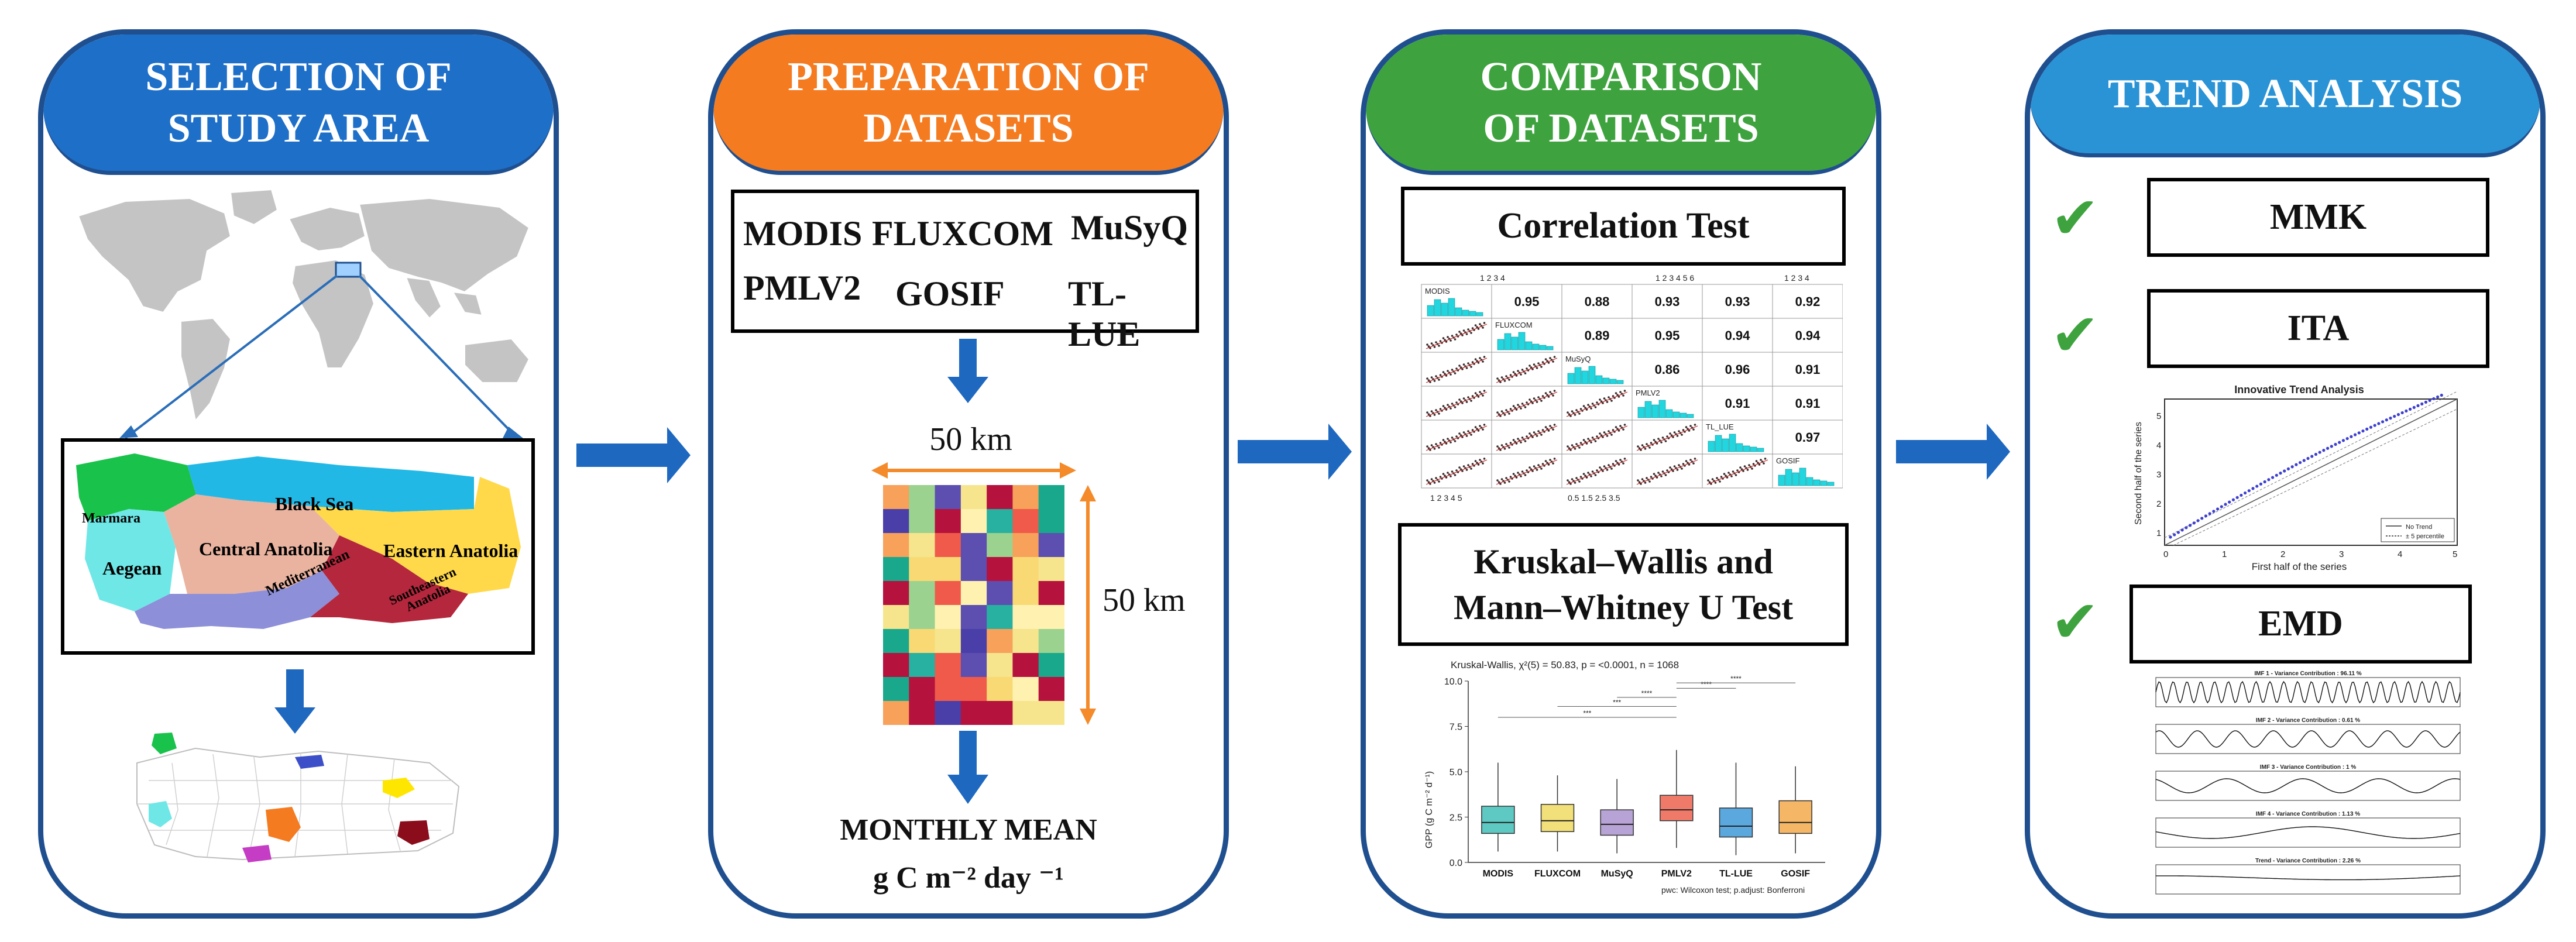 This screenshot has height=942, width=2576. I want to click on method-mmk: MMK, so click(2318, 217).